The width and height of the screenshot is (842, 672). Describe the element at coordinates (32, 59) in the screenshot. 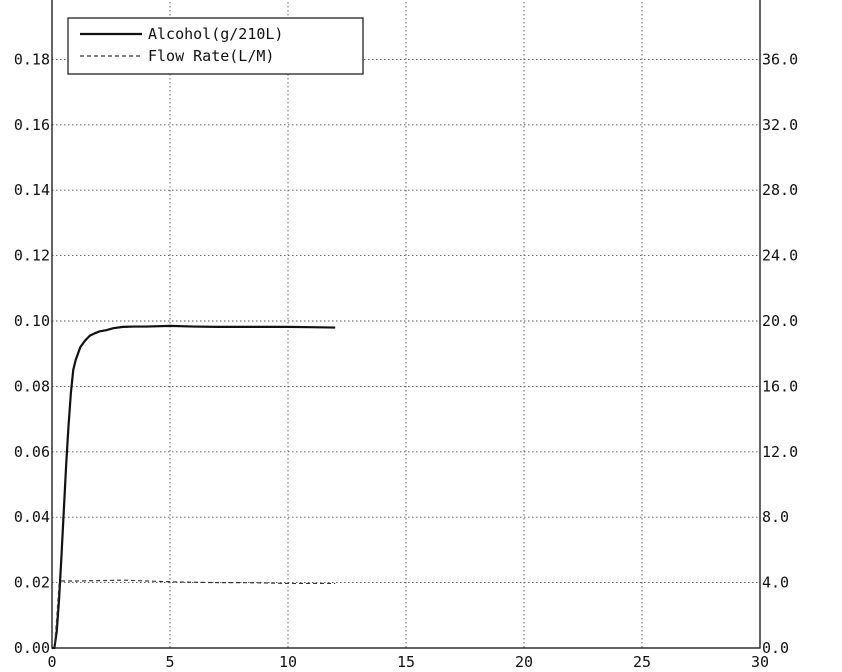

I see `left-y-tick-label: 0.18` at that location.